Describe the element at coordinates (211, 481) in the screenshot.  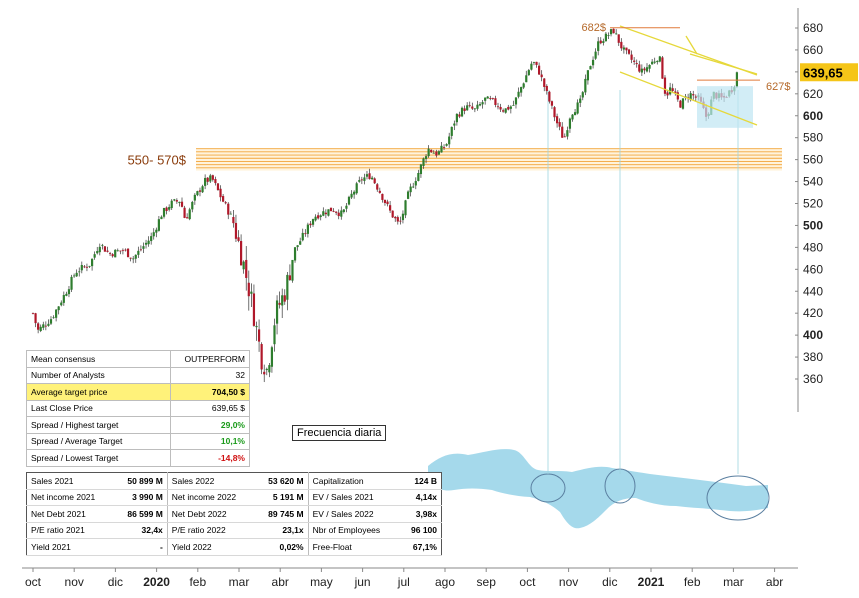
I see `financials-label: Sales 2022` at that location.